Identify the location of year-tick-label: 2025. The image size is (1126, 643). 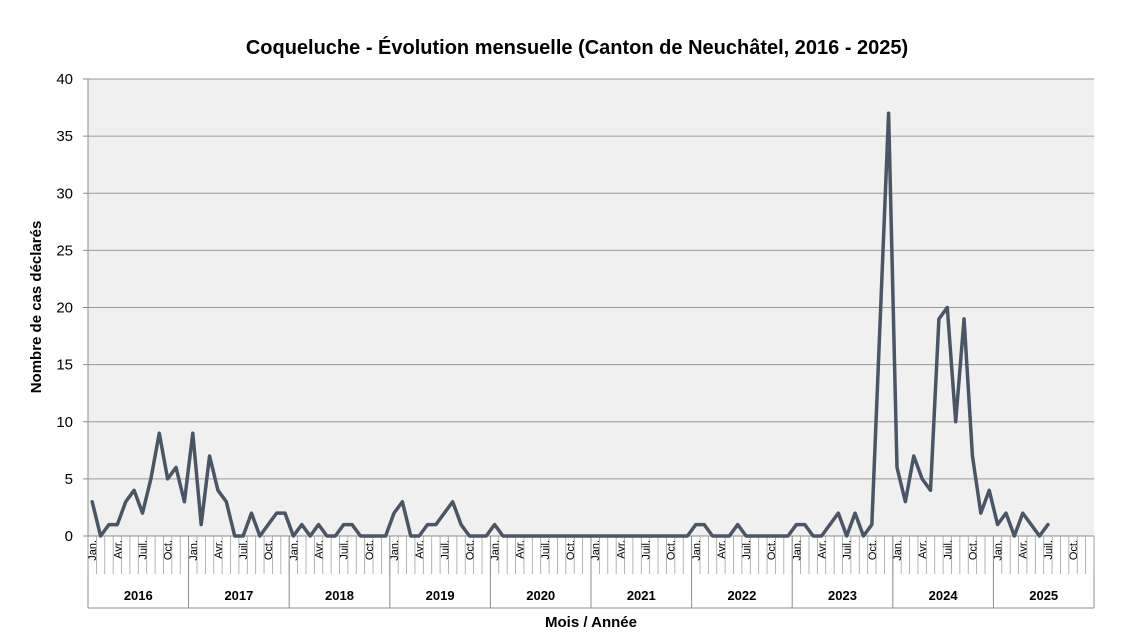
(1043, 595).